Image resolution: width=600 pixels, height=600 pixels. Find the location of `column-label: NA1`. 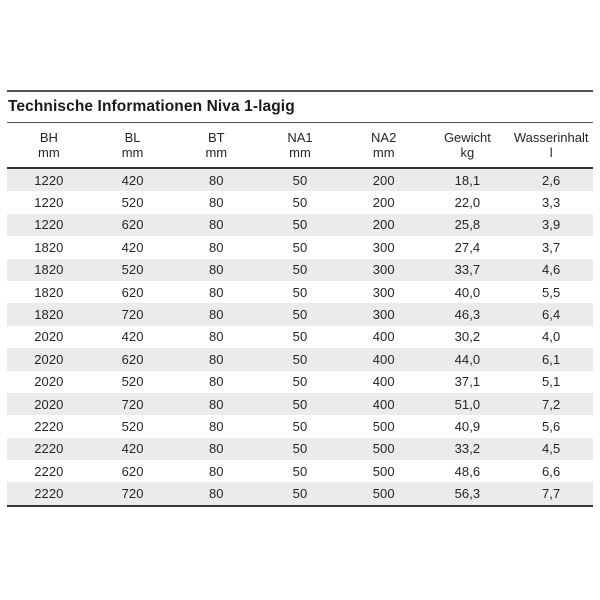

column-label: NA1 is located at coordinates (300, 137).